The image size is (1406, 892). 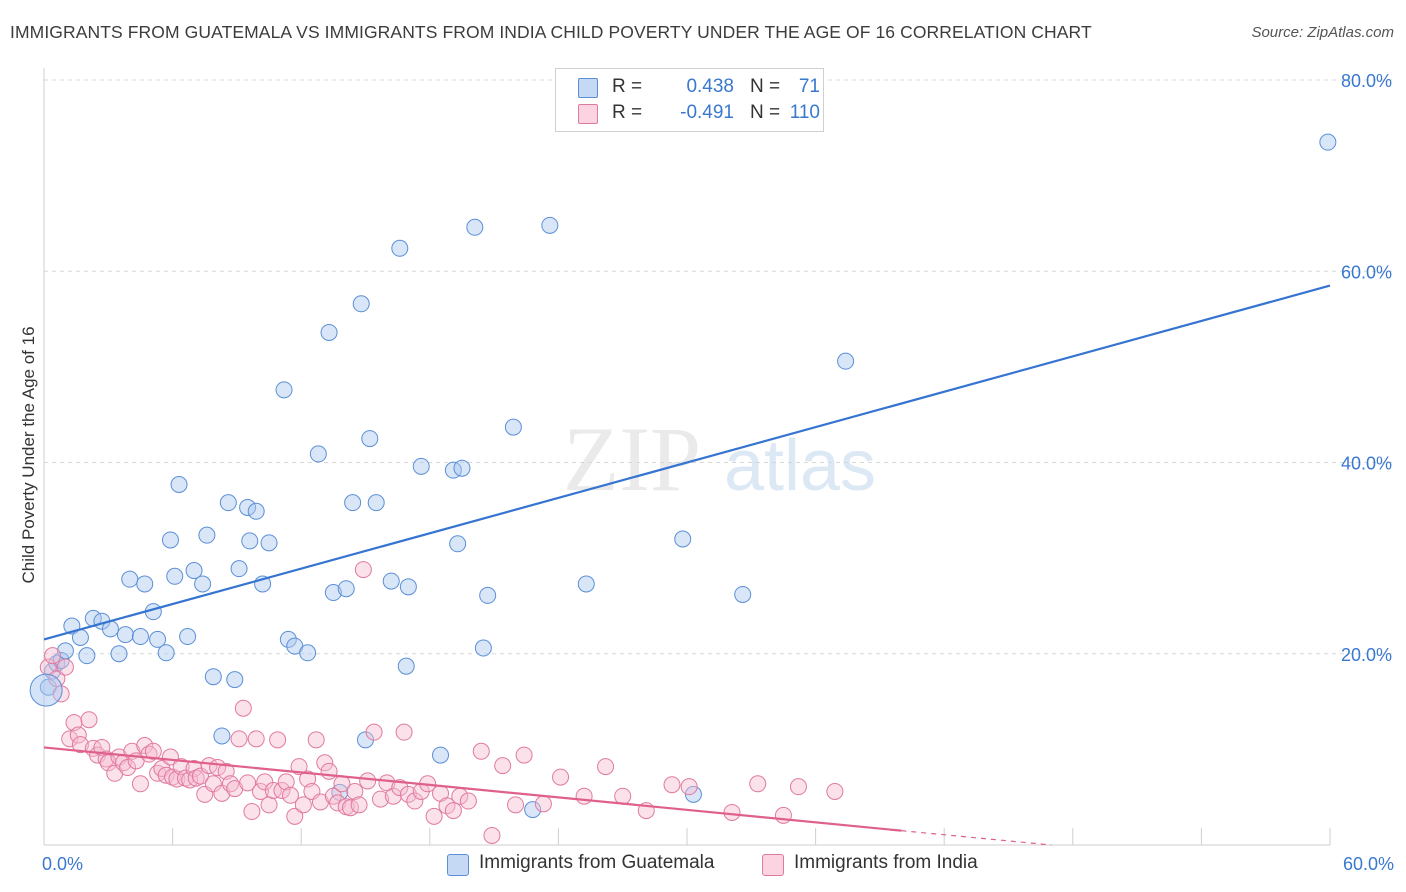 What do you see at coordinates (804, 112) in the screenshot?
I see `legend-n-value: 110` at bounding box center [804, 112].